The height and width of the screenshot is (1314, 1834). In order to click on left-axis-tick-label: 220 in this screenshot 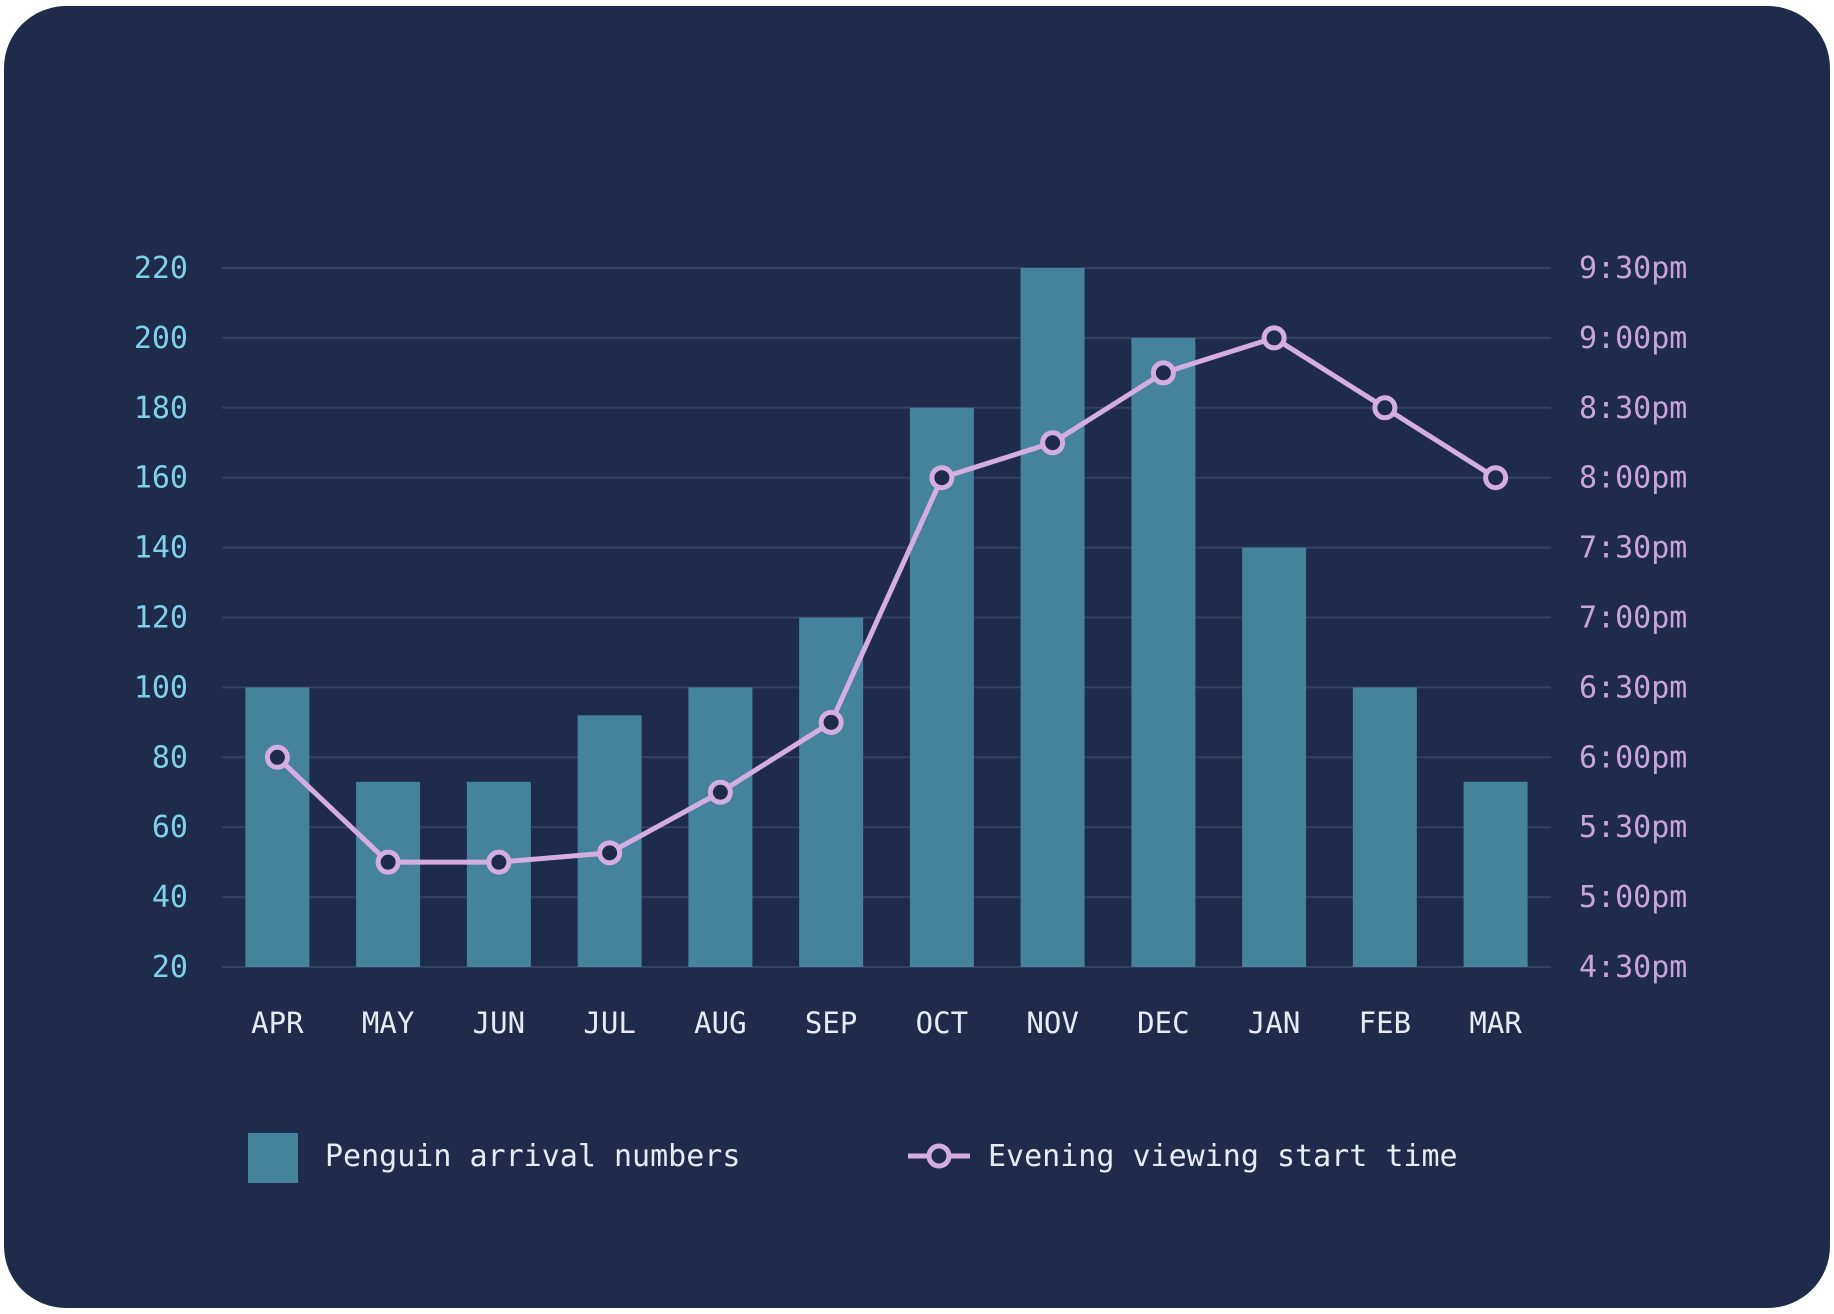, I will do `click(161, 268)`.